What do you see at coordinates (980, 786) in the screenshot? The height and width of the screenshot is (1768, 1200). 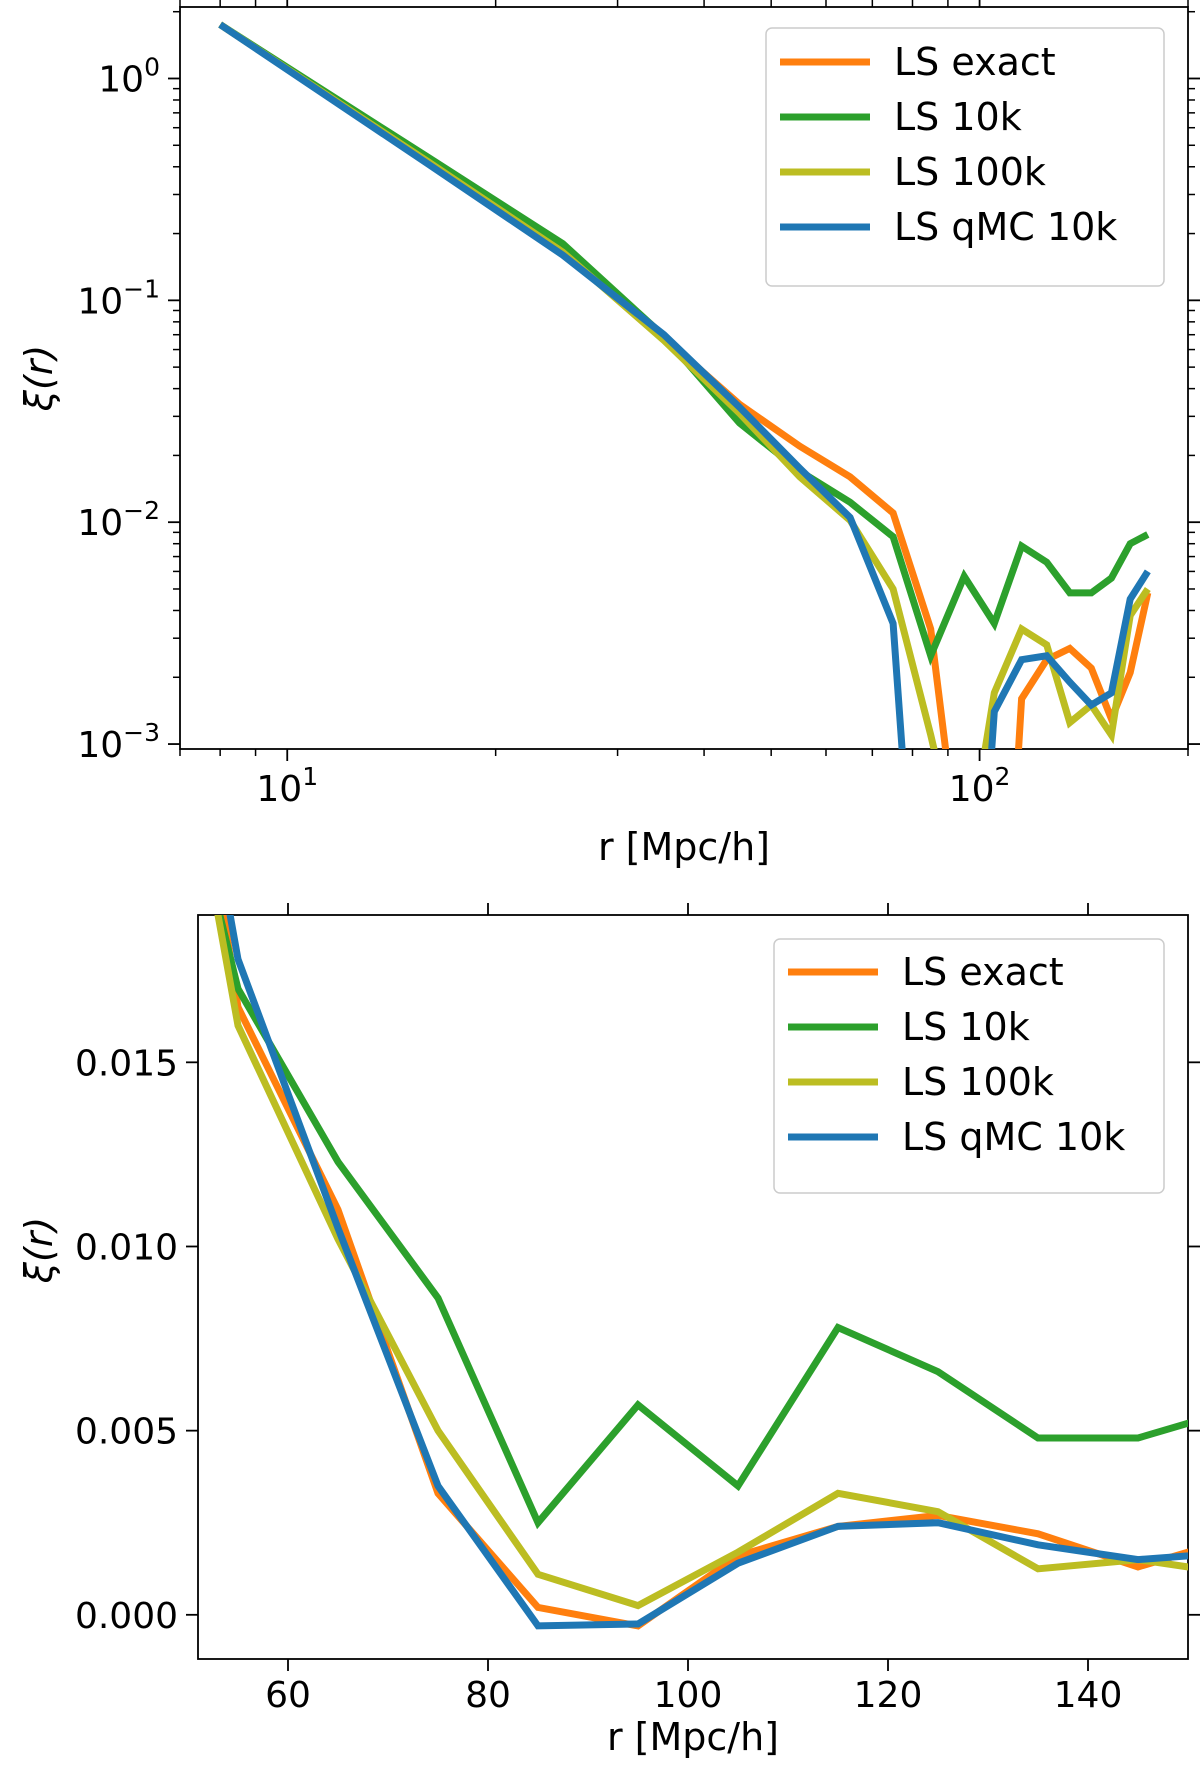 I see `top-x-tick-label: 10²` at bounding box center [980, 786].